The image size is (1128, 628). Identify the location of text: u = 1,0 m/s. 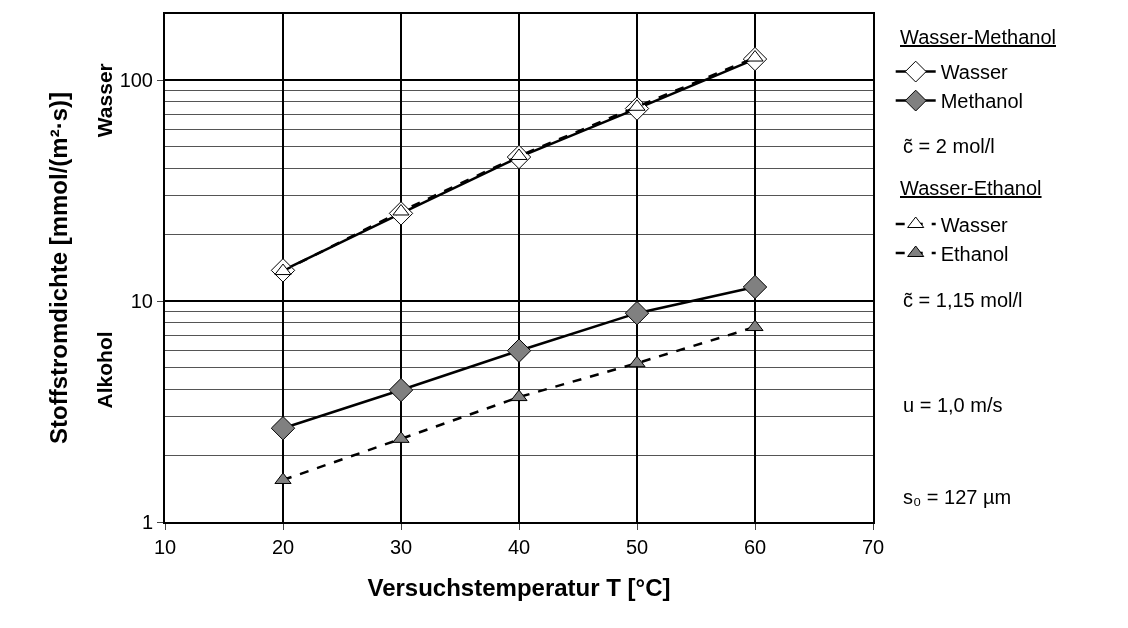
(953, 405).